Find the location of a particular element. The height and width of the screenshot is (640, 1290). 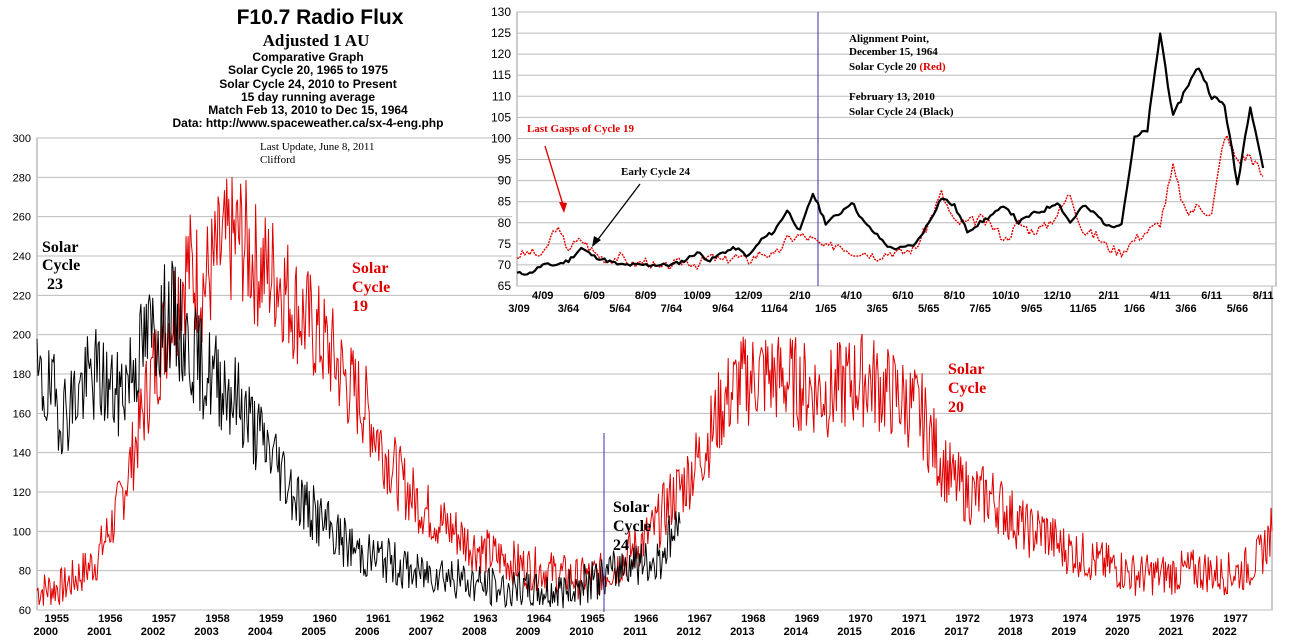

cycle20-label-line3: 20 is located at coordinates (956, 407).